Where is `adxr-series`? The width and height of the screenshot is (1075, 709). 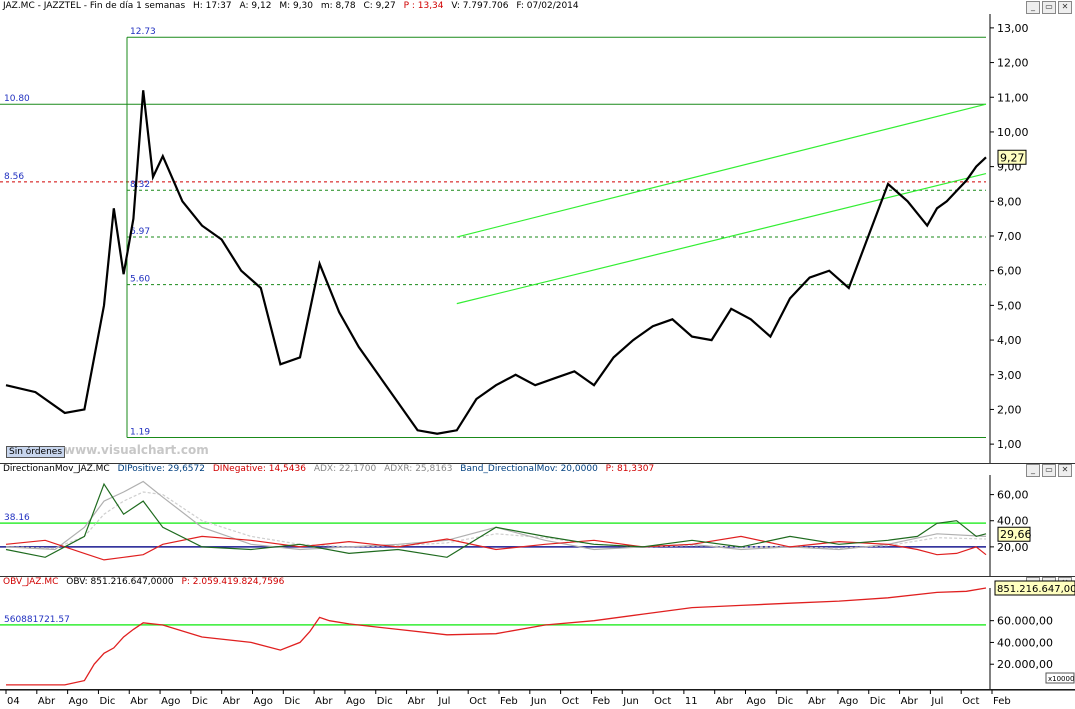 adxr-series is located at coordinates (496, 520).